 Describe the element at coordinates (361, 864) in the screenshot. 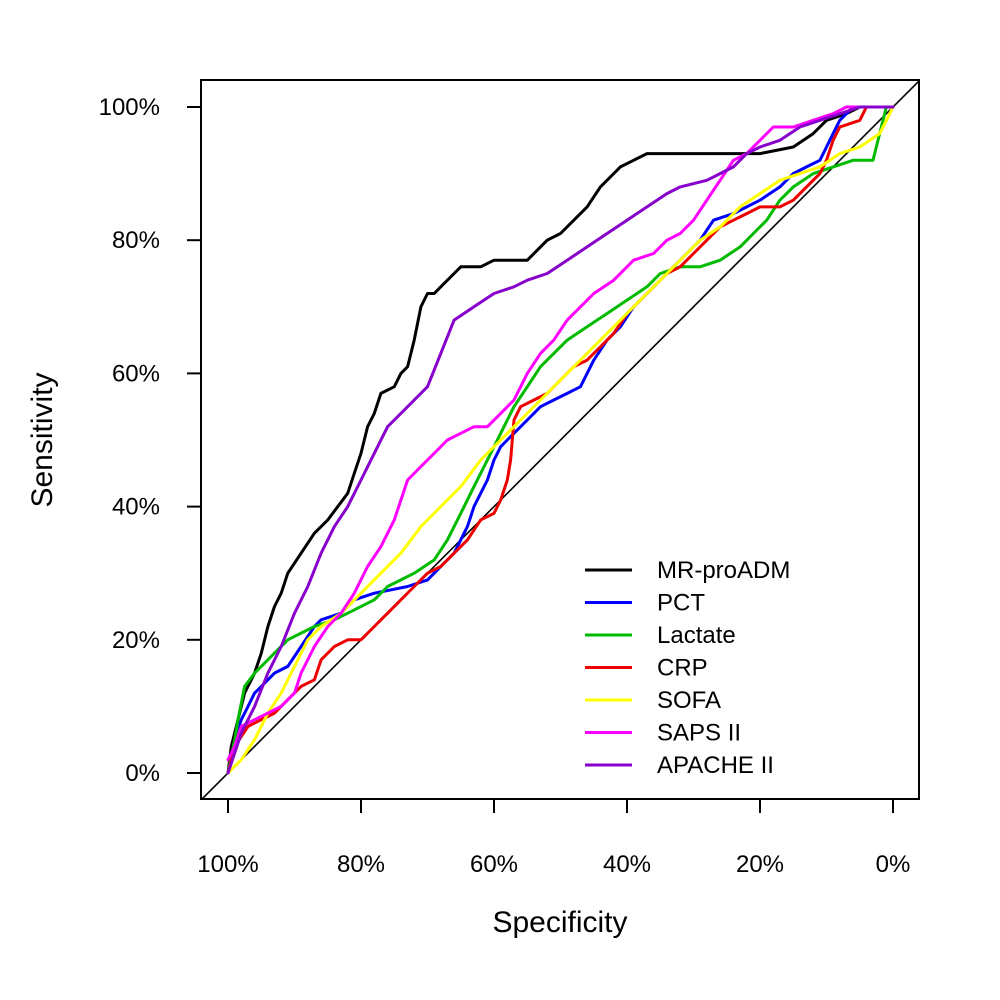

I see `x-tick-label: 80%` at that location.